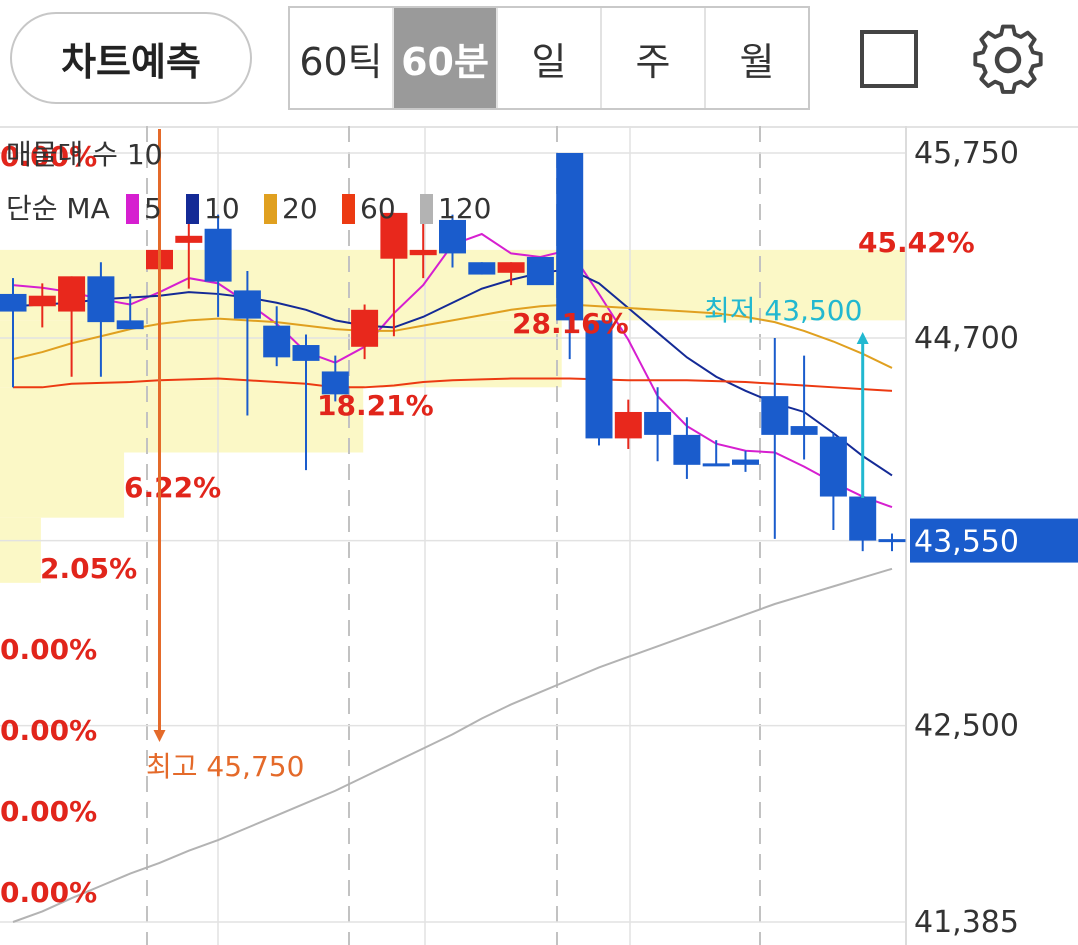 The width and height of the screenshot is (1078, 945). What do you see at coordinates (58, 208) in the screenshot?
I see `ma-legend-label: 단순 MA` at bounding box center [58, 208].